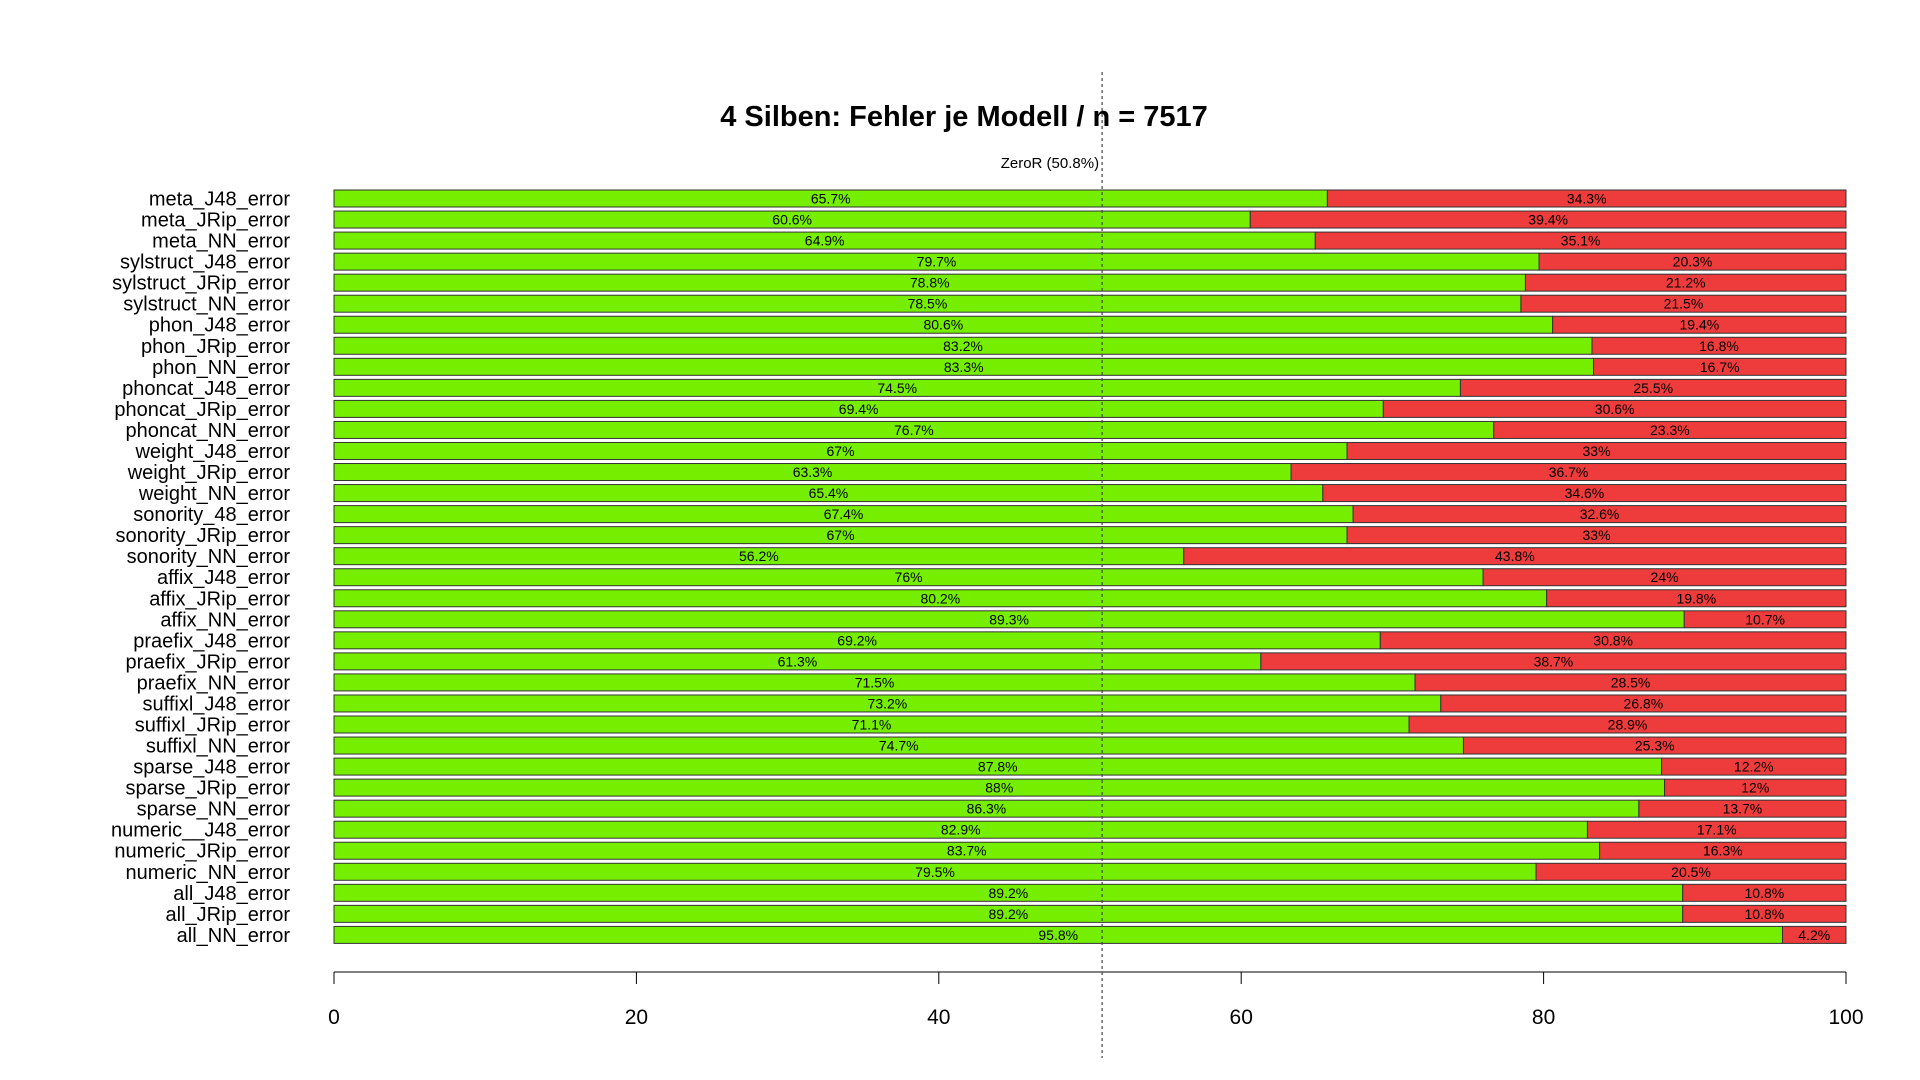 Image resolution: width=1920 pixels, height=1080 pixels. I want to click on value-label-error-9: 25.5%, so click(1653, 388).